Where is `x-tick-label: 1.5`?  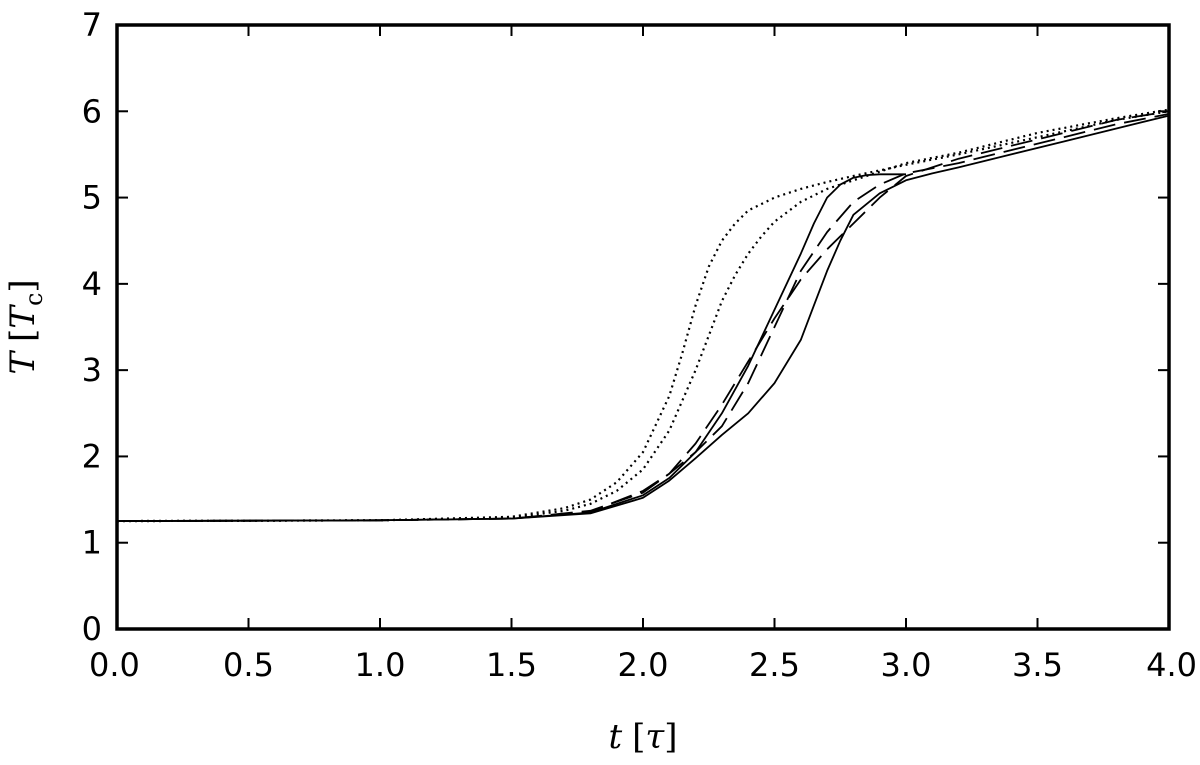 x-tick-label: 1.5 is located at coordinates (511, 665).